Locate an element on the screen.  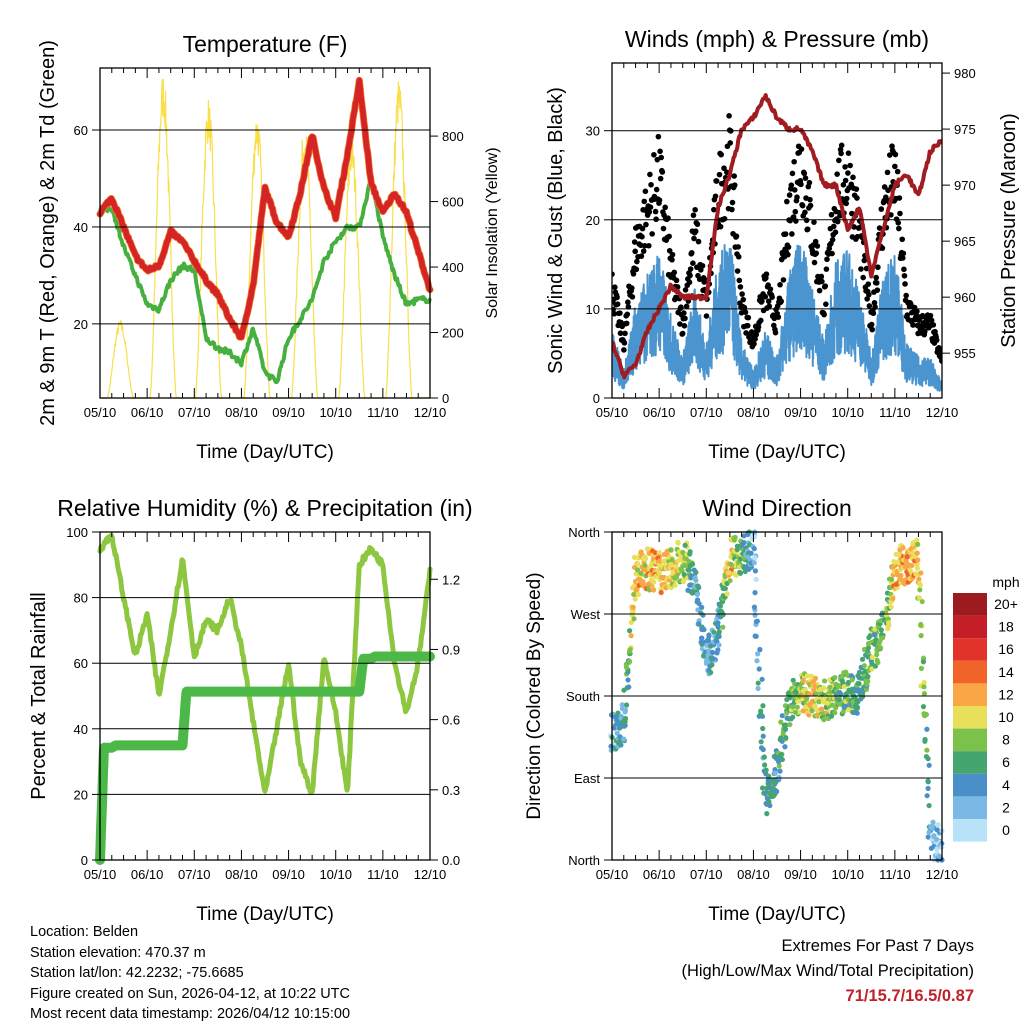
temperature-plot is located at coordinates (265, 237).